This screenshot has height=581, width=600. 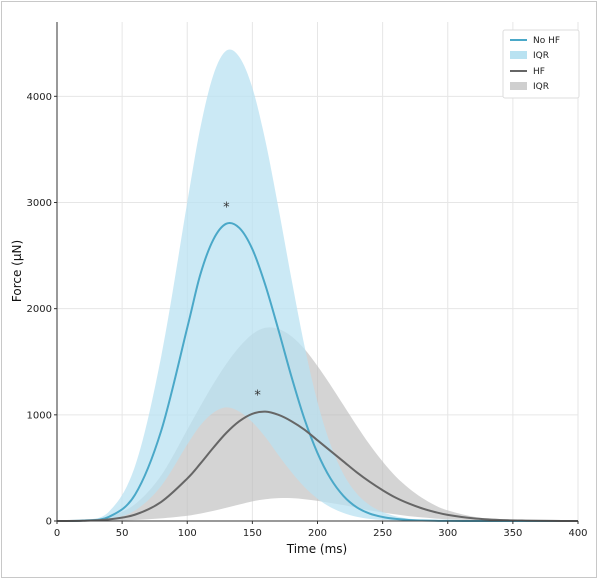 I want to click on legend-label-hf: HF, so click(x=539, y=72).